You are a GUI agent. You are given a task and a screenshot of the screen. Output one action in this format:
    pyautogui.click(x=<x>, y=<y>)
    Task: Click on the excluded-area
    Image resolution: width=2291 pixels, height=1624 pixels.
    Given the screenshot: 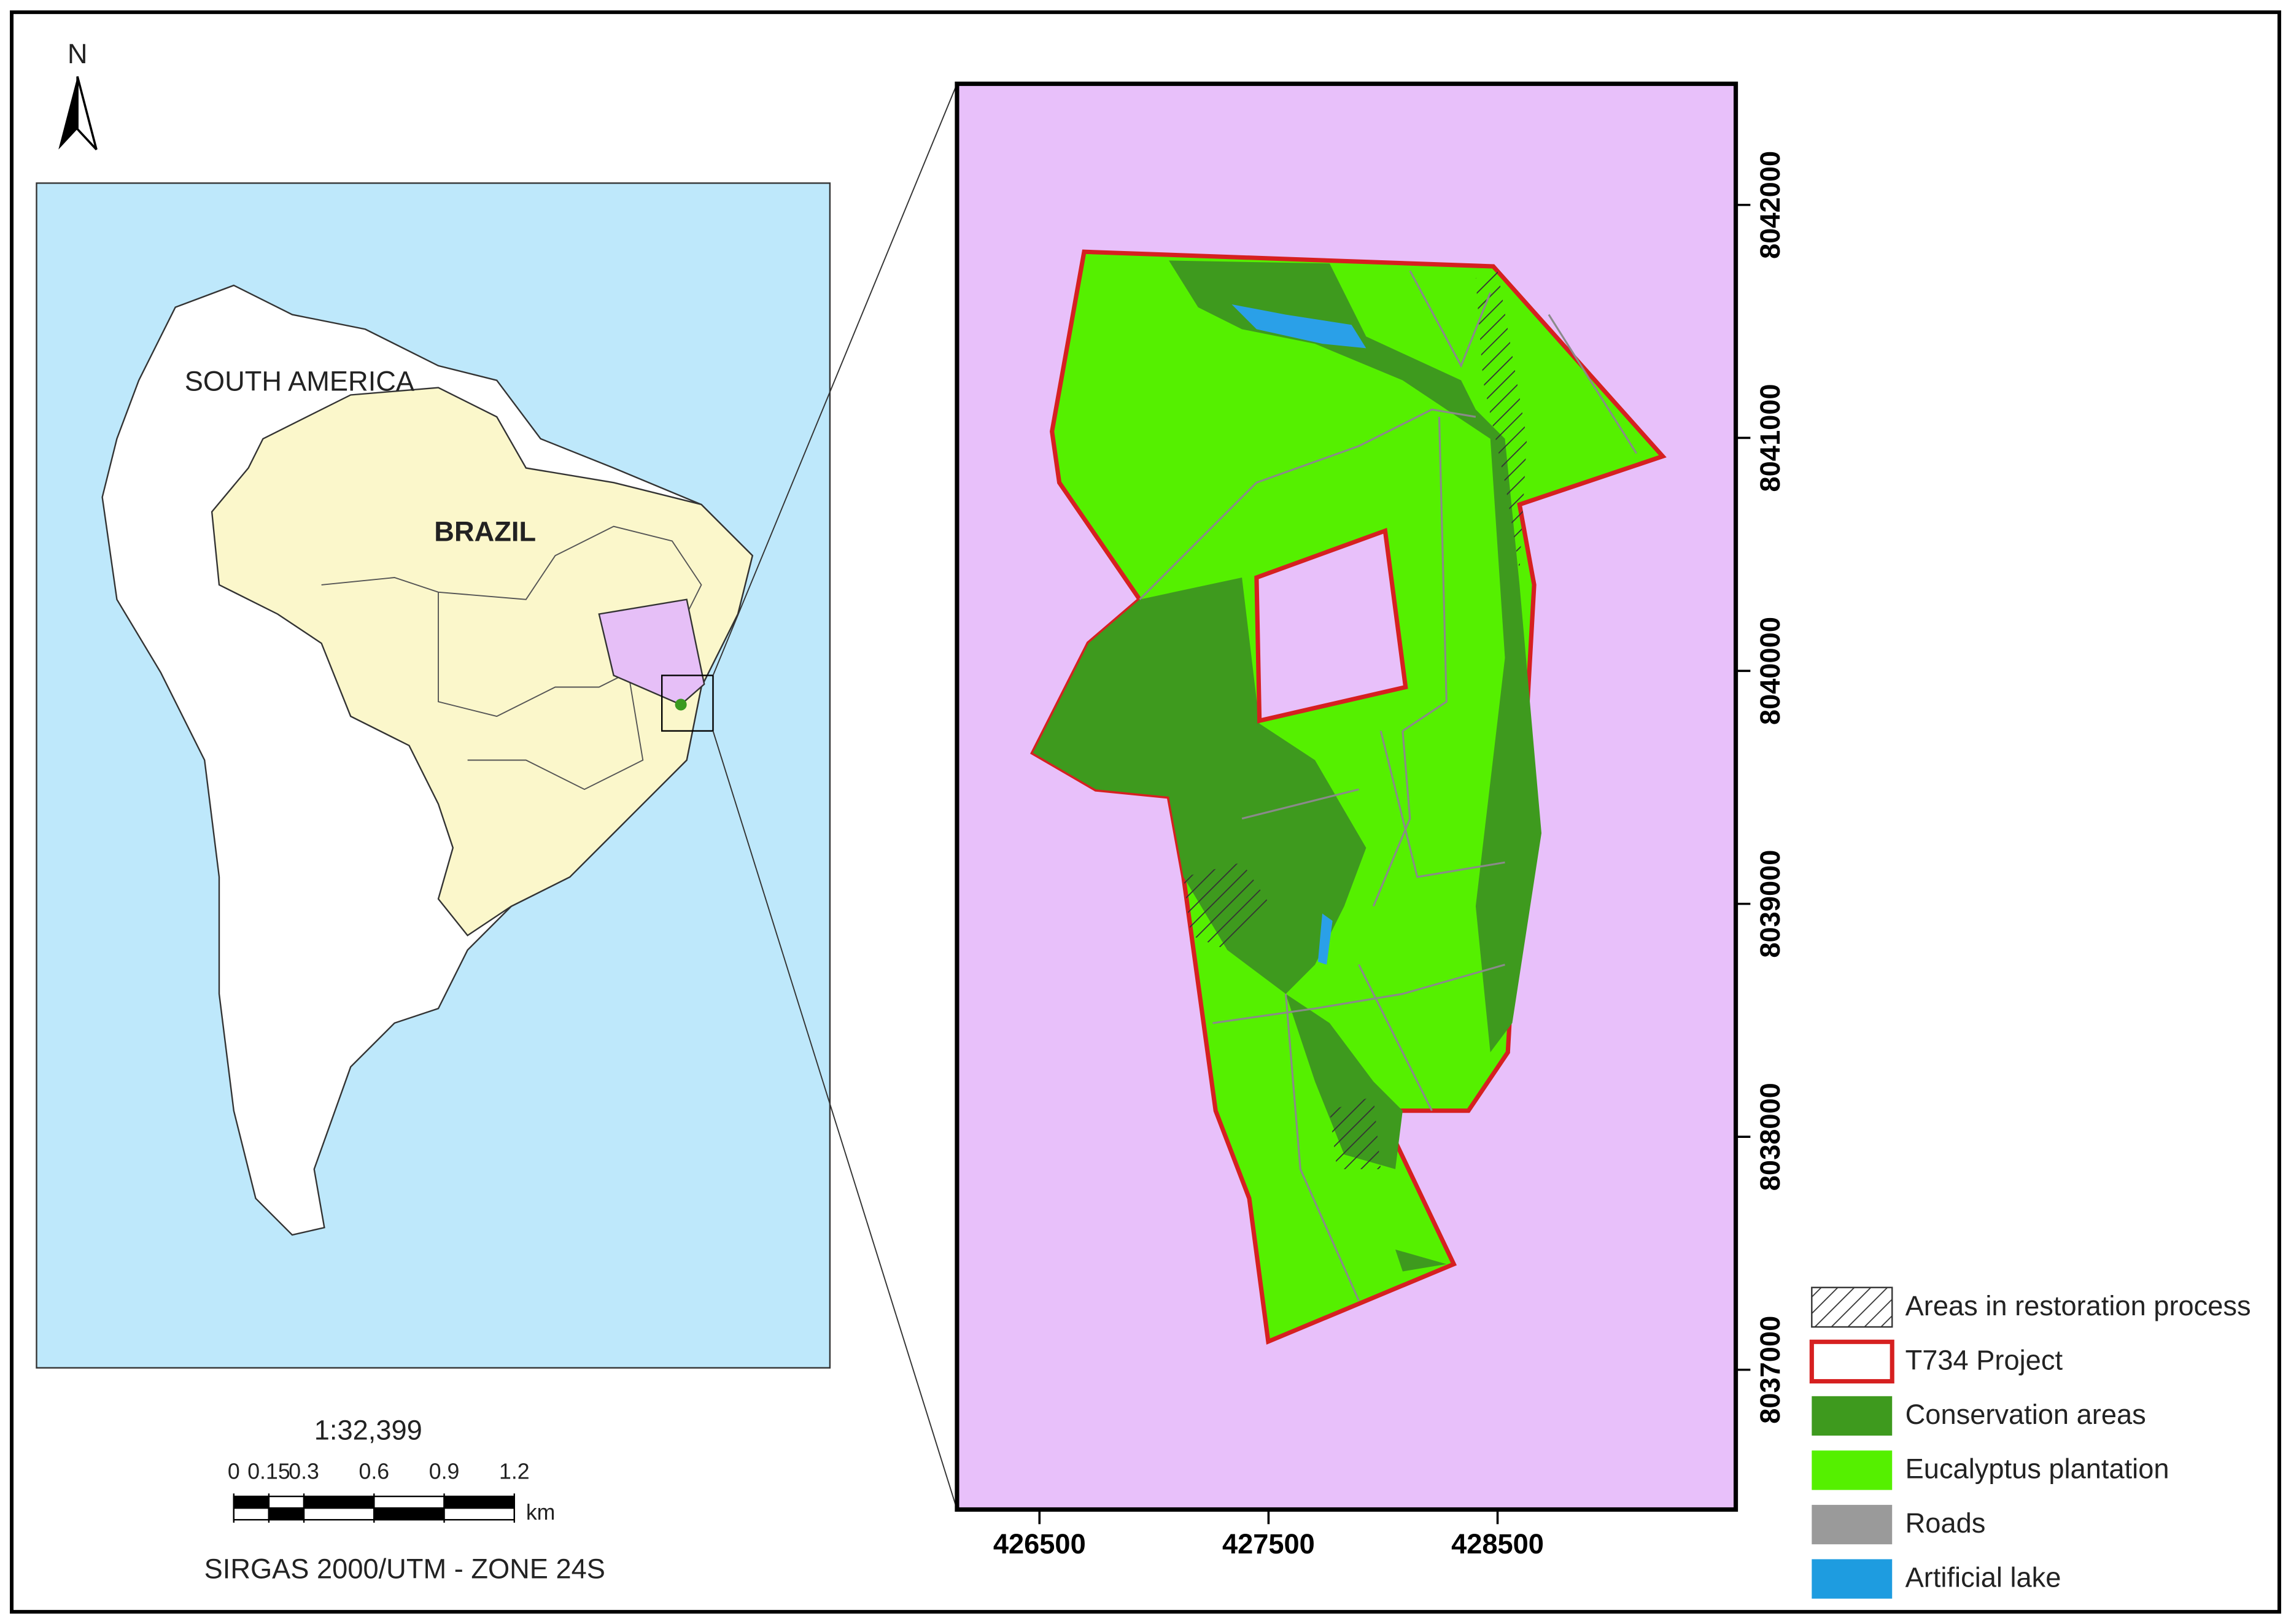 What is the action you would take?
    pyautogui.click(x=1331, y=625)
    